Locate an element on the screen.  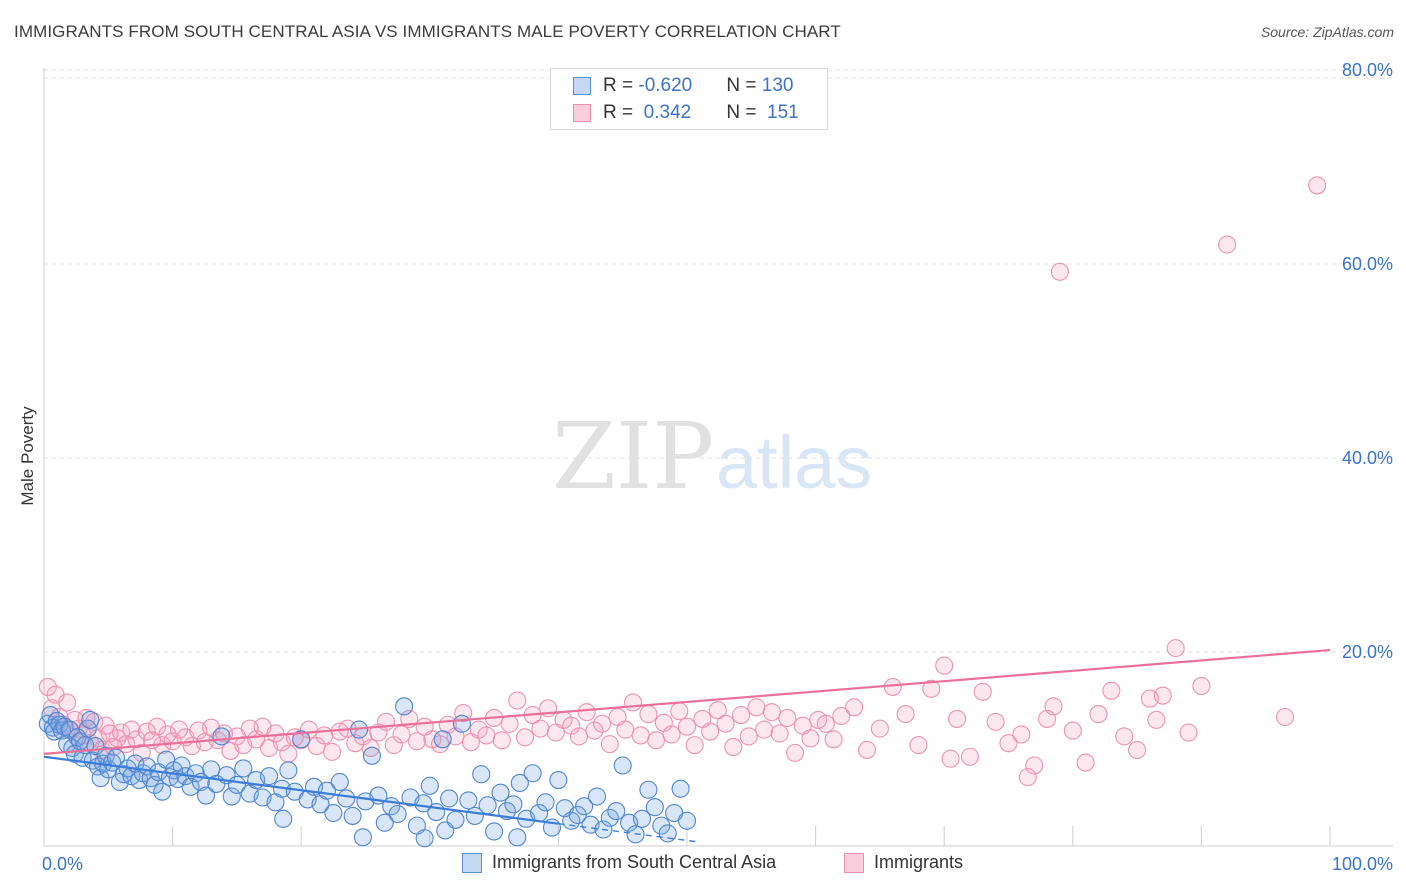
watermark-zip: ZIP is located at coordinates (633, 456).